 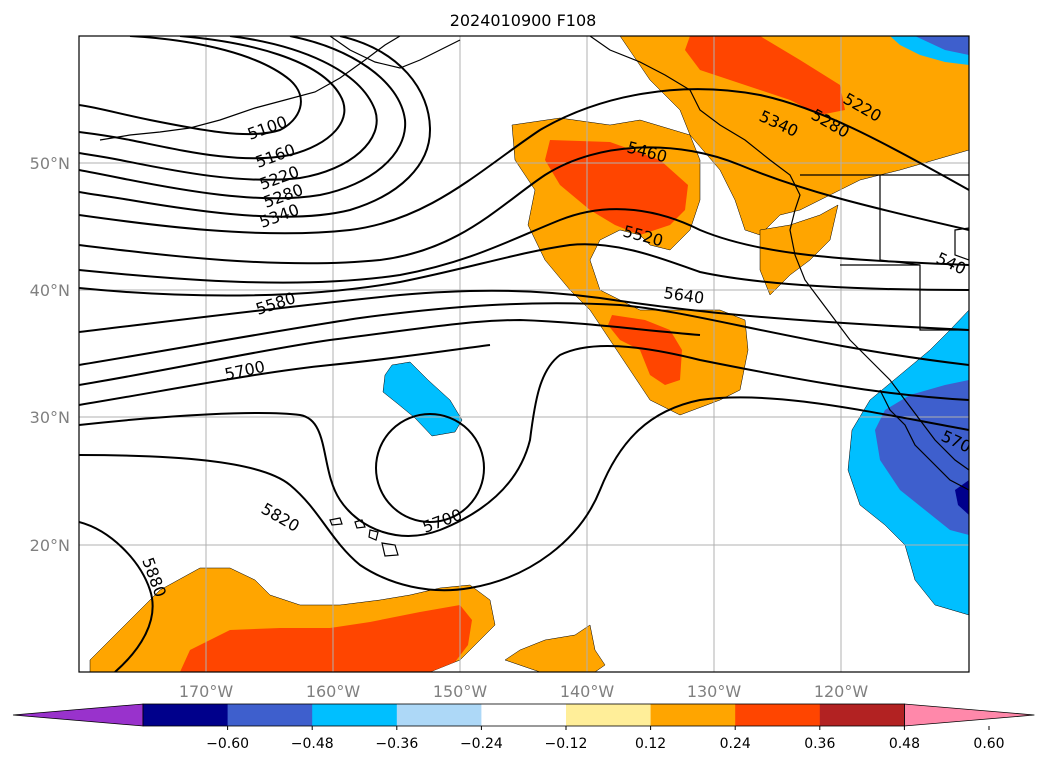 What do you see at coordinates (50, 163) in the screenshot?
I see `lat-tick-label: 50°N` at bounding box center [50, 163].